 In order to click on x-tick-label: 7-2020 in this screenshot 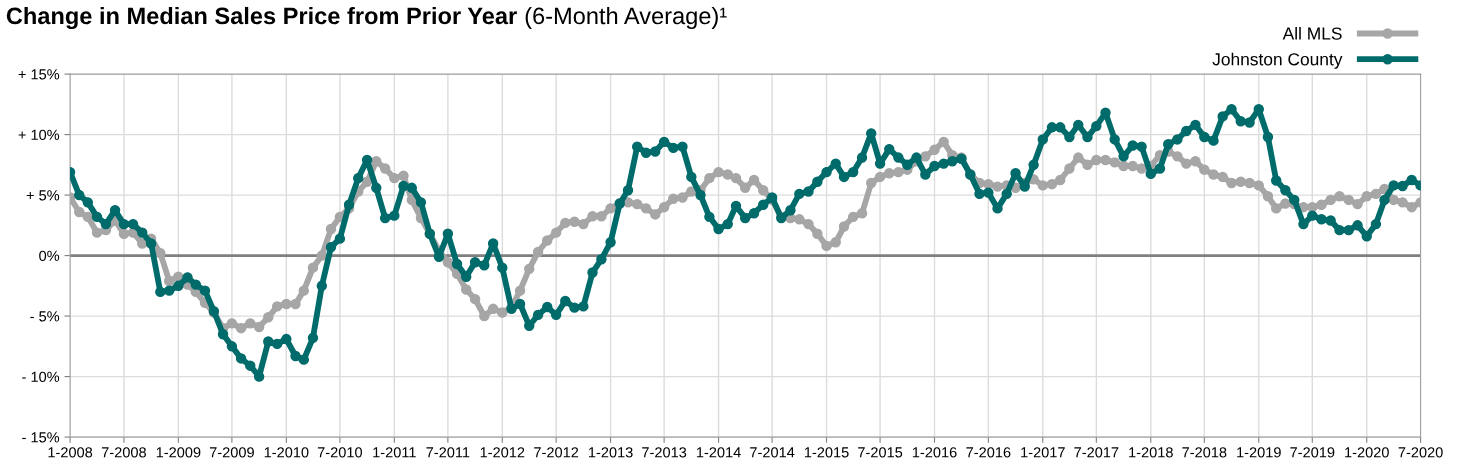, I will do `click(1420, 452)`.